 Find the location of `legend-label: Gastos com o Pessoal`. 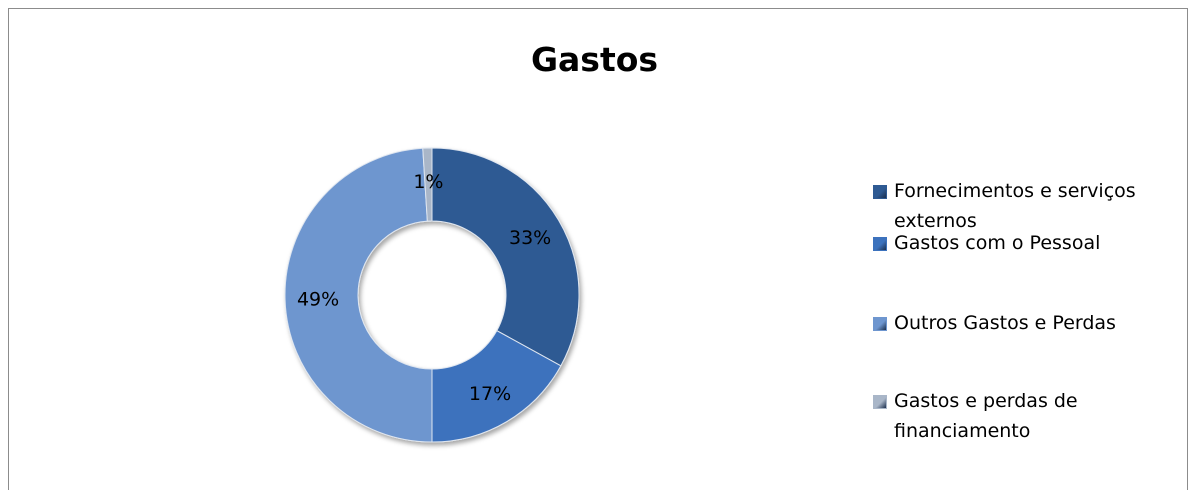

legend-label: Gastos com o Pessoal is located at coordinates (1039, 243).